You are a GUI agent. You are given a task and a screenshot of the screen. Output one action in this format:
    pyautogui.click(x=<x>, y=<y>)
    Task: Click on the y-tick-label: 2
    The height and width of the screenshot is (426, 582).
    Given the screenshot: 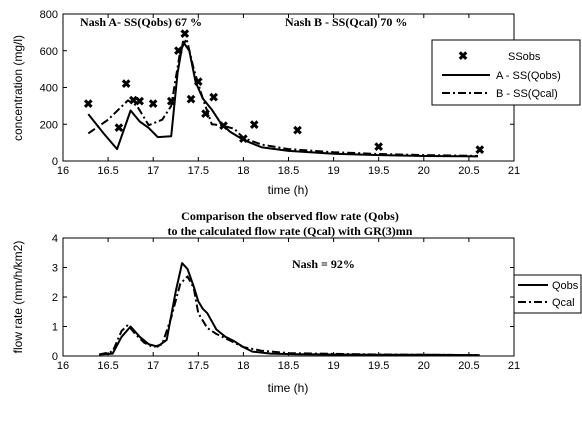 What is the action you would take?
    pyautogui.click(x=55, y=298)
    